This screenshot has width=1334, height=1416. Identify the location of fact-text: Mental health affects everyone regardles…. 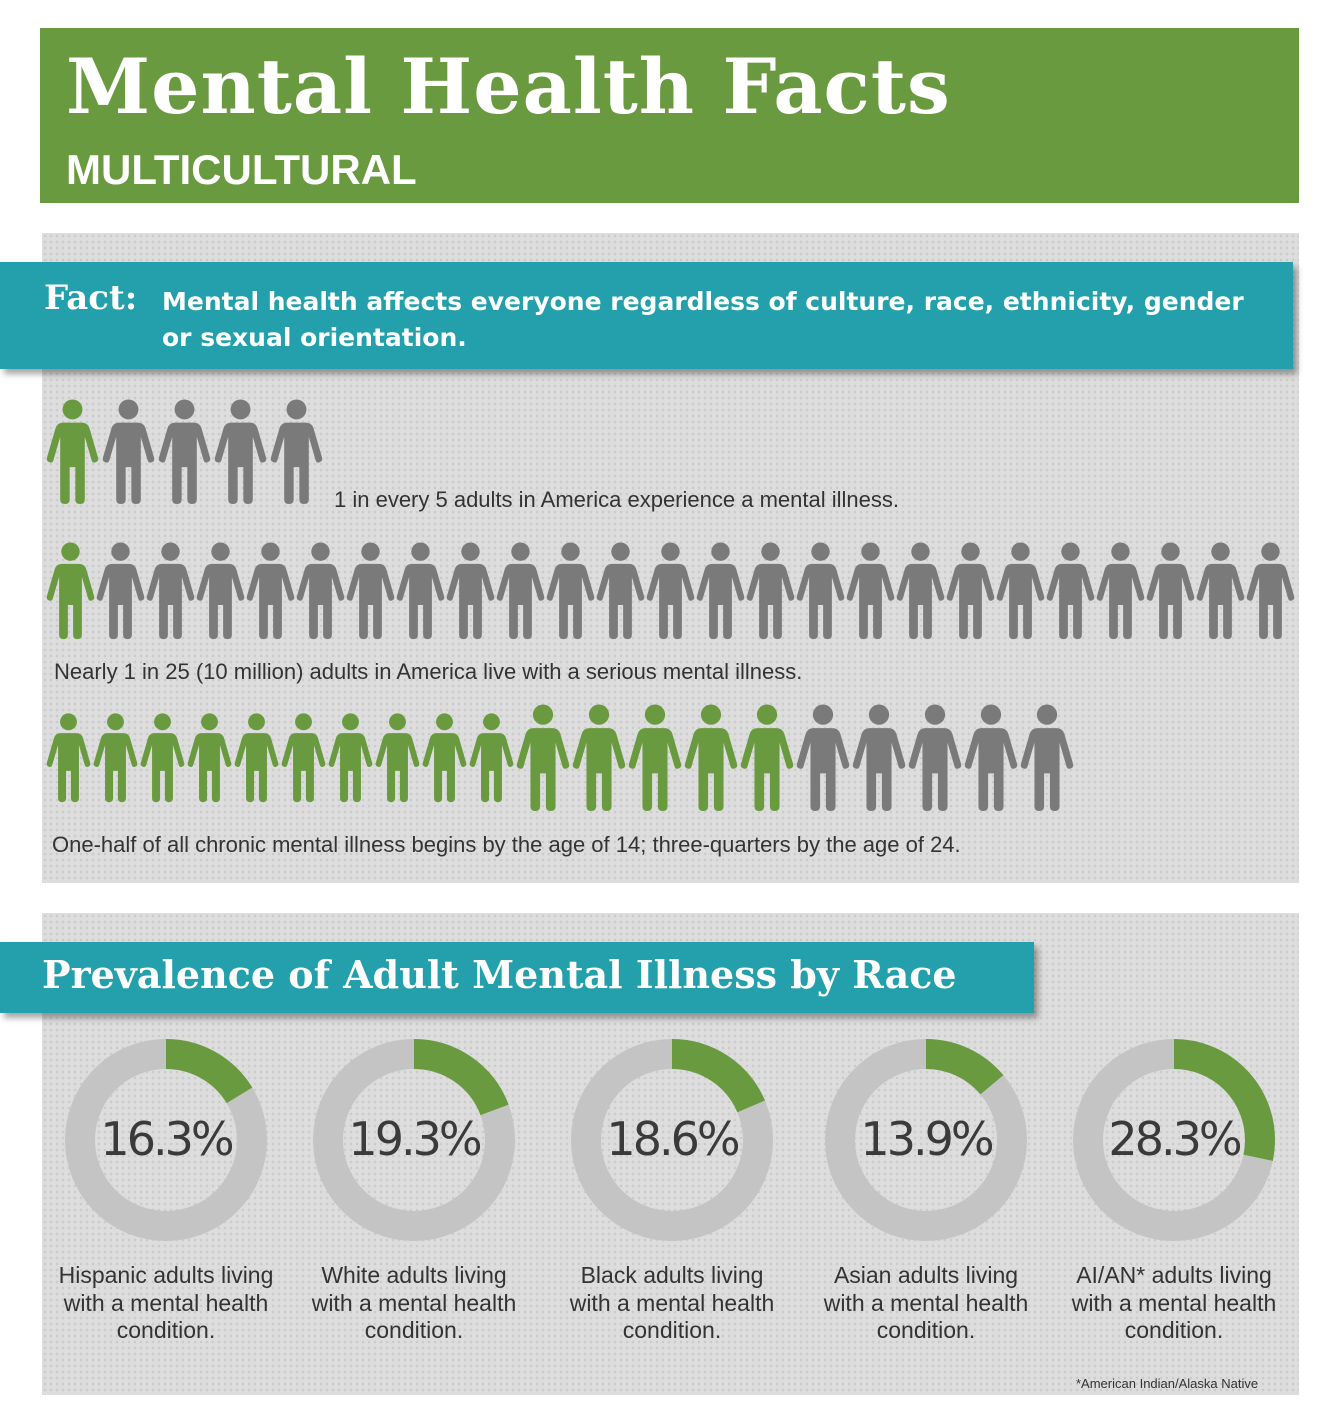
(703, 319).